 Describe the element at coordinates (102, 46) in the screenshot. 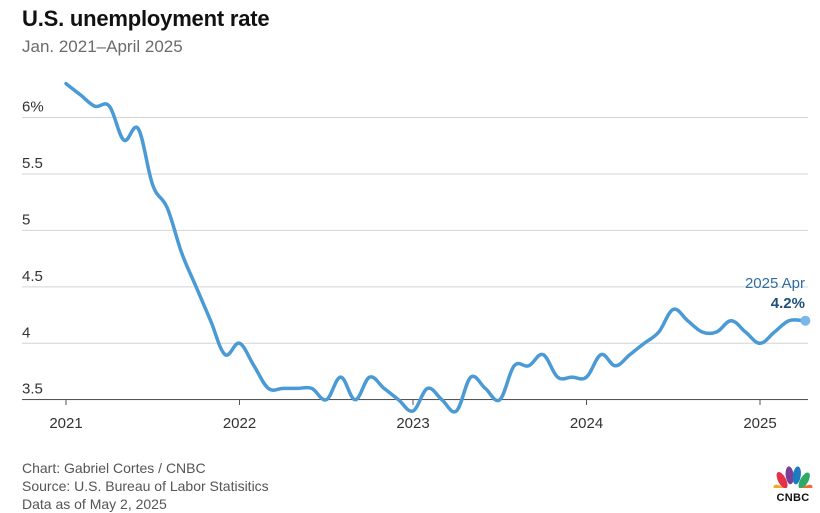

I see `chart-subtitle: Jan. 2021–April 2025` at that location.